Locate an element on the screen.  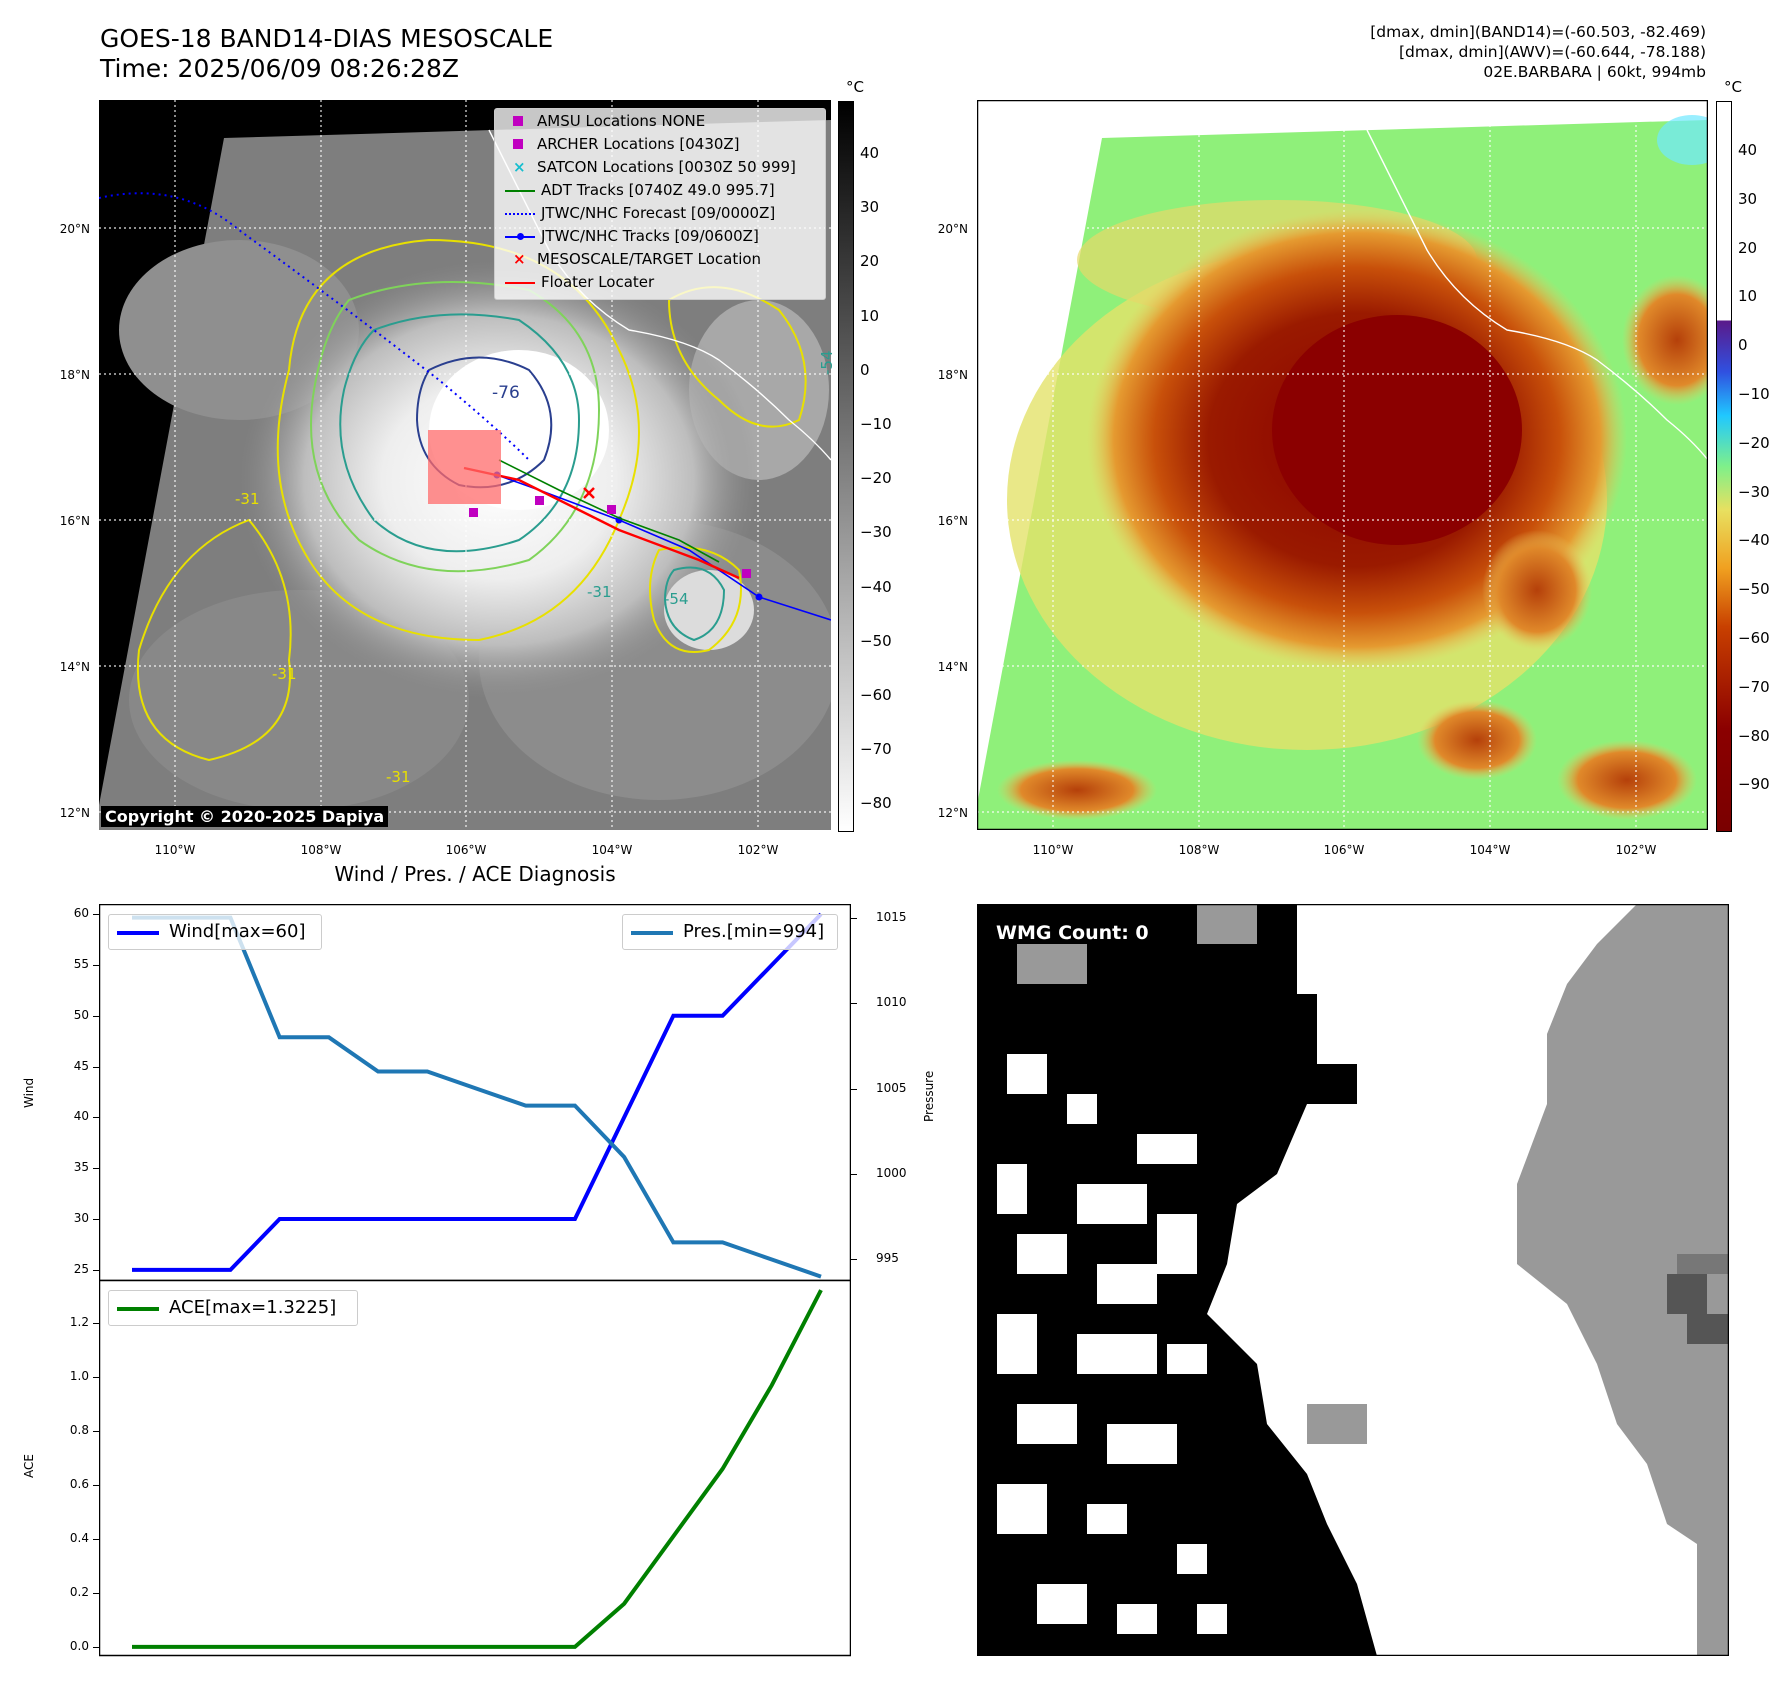
axis-tick-label: 0.6 is located at coordinates (79, 1484).